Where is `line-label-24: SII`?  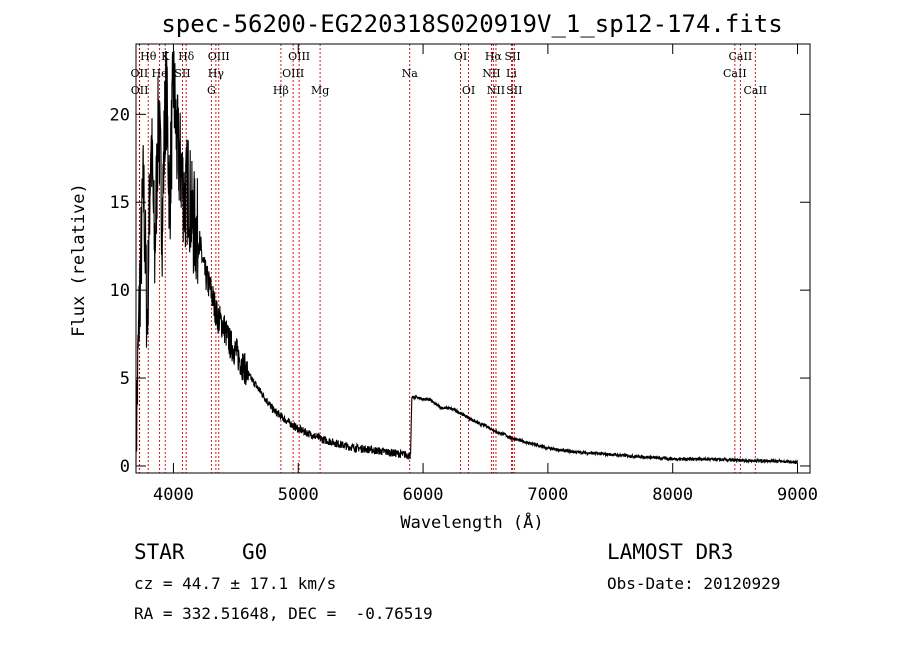 line-label-24: SII is located at coordinates (514, 90).